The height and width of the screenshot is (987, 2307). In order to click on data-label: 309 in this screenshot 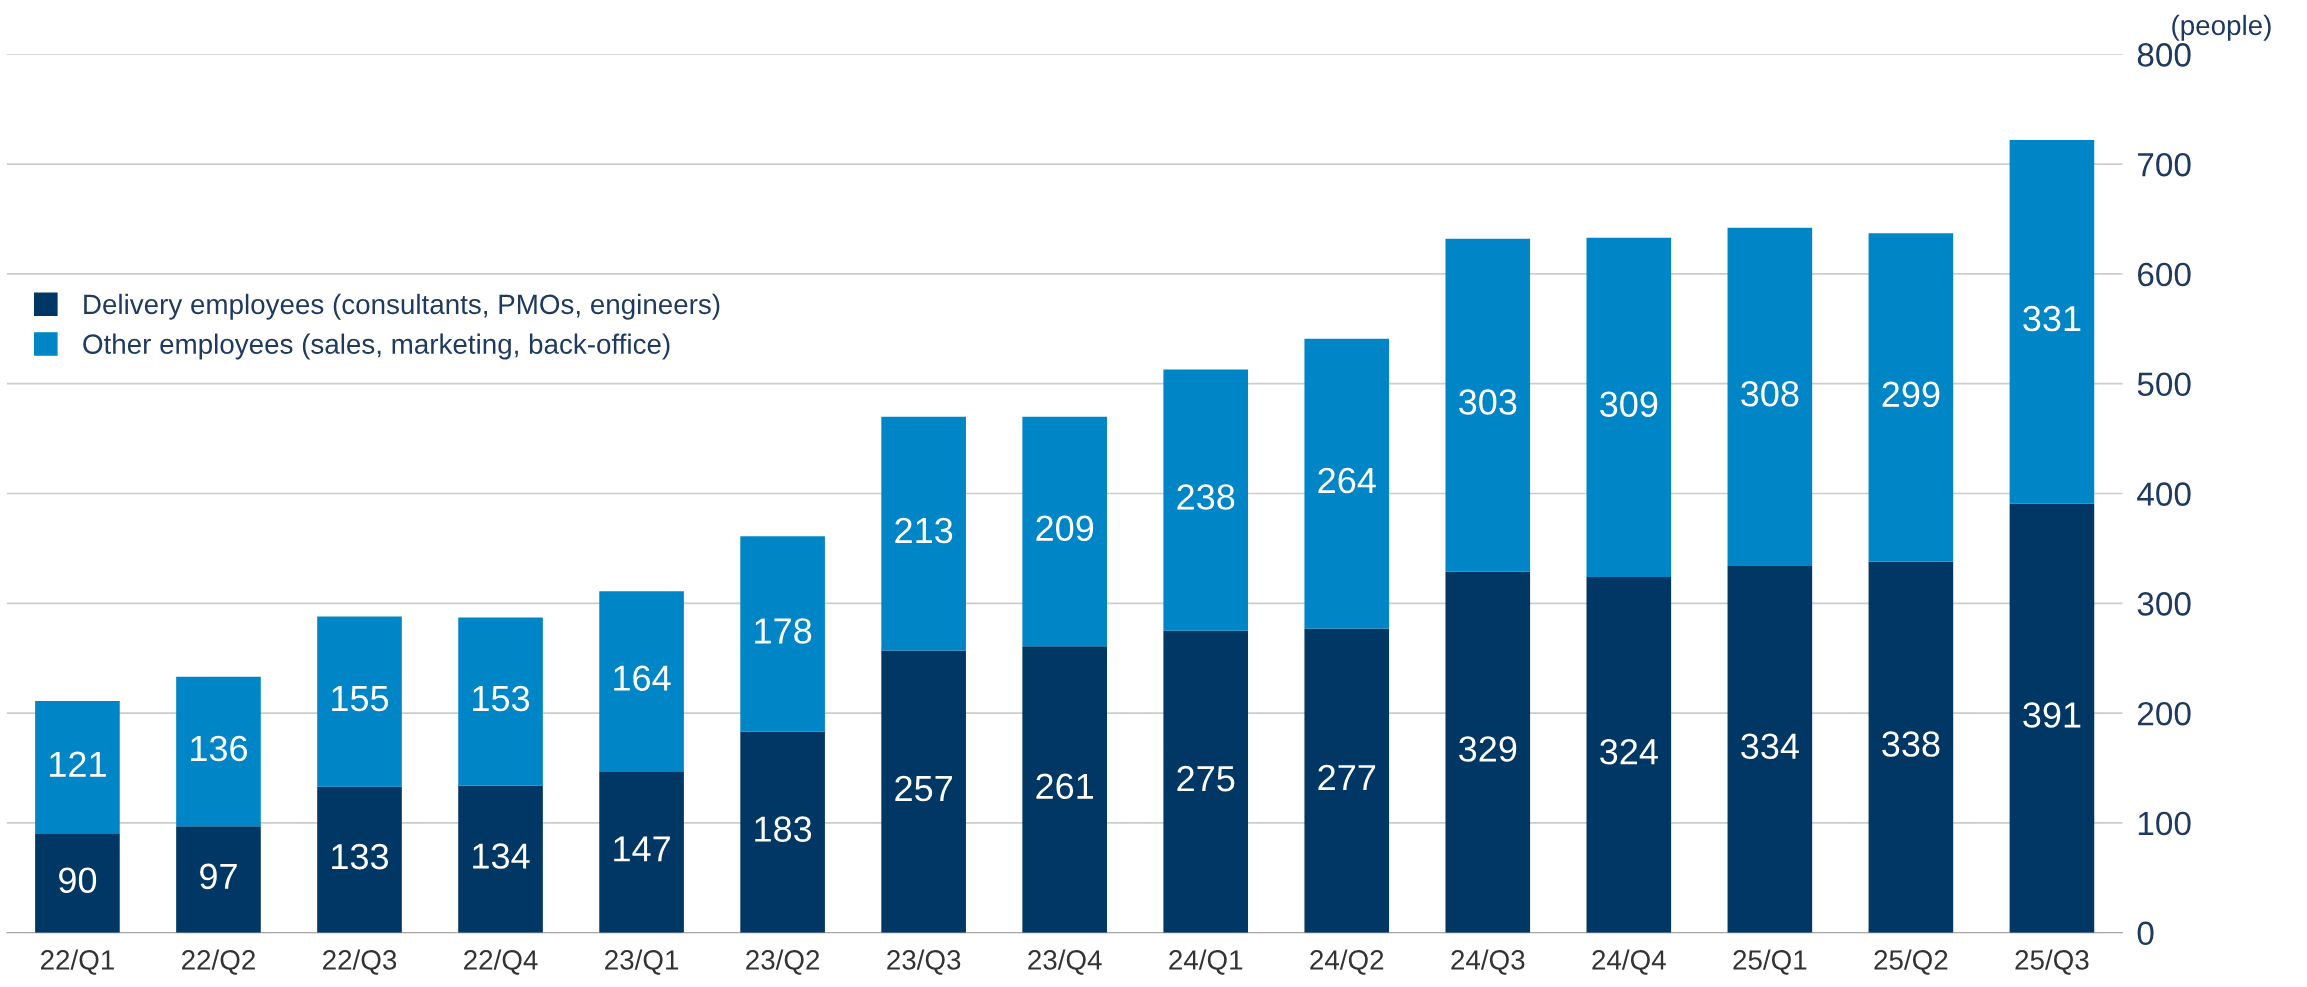, I will do `click(1629, 404)`.